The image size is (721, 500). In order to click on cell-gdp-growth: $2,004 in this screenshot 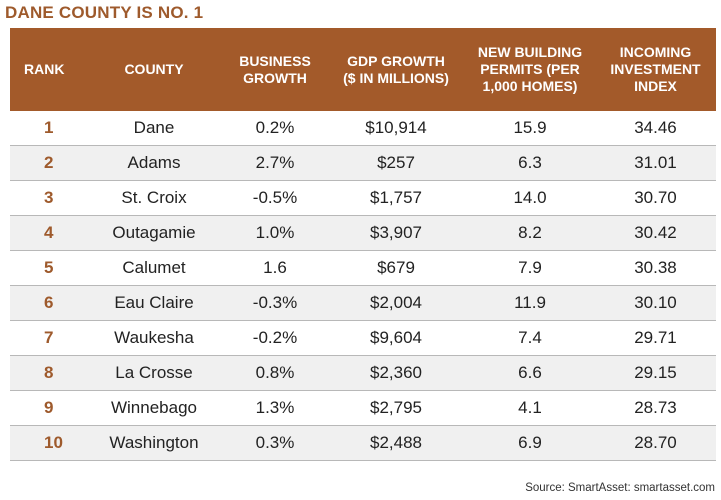, I will do `click(396, 302)`.